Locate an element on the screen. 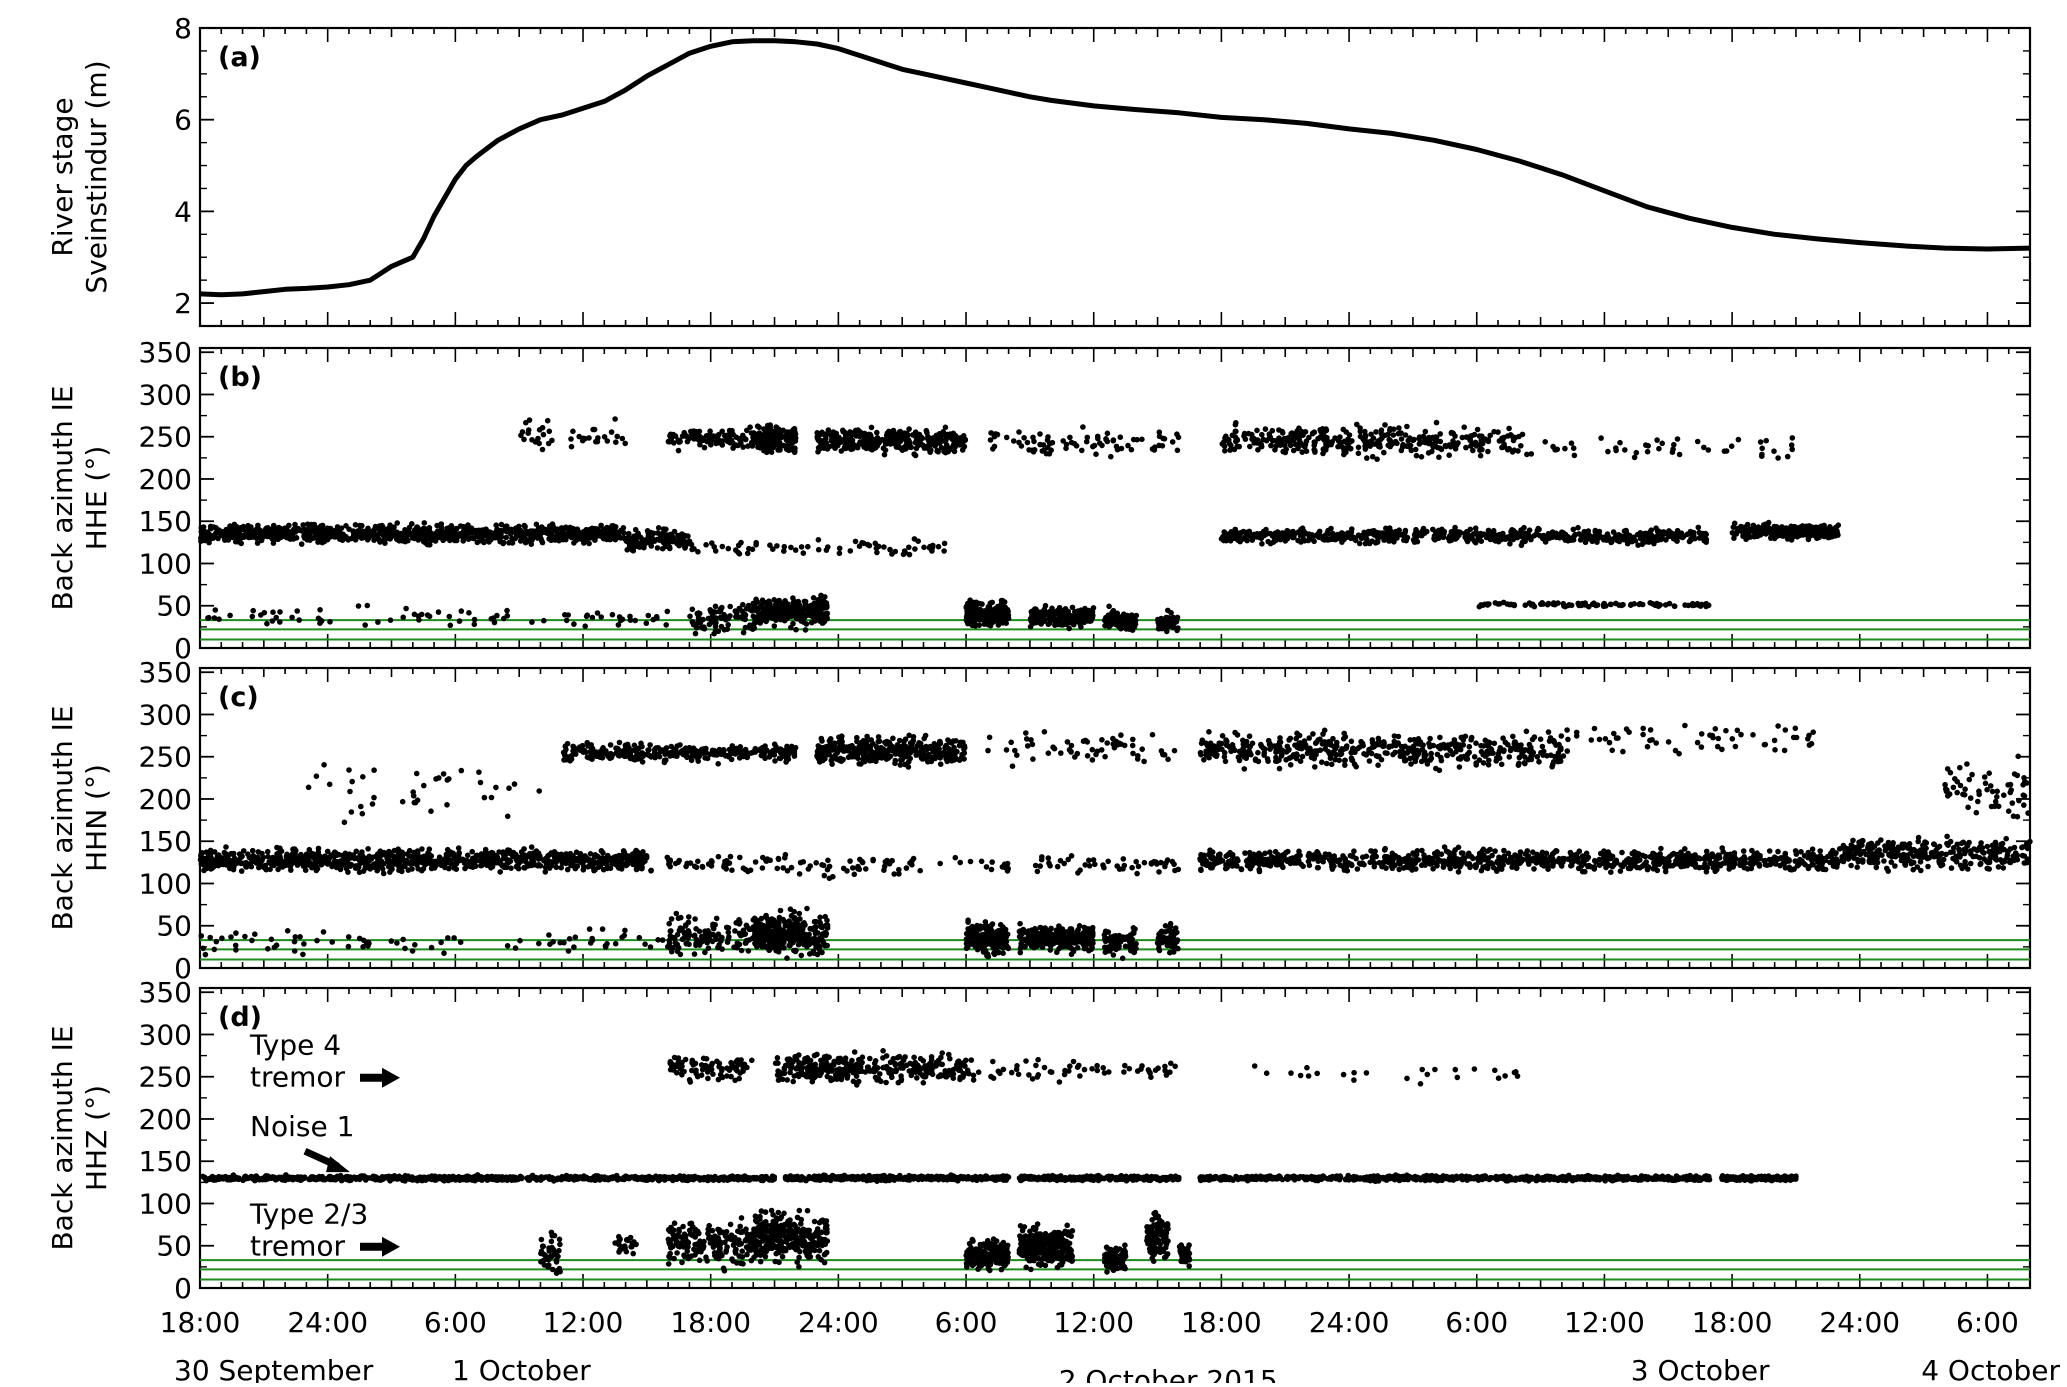 This screenshot has width=2067, height=1387. panel-b-ytick-label: 200 is located at coordinates (165, 479).